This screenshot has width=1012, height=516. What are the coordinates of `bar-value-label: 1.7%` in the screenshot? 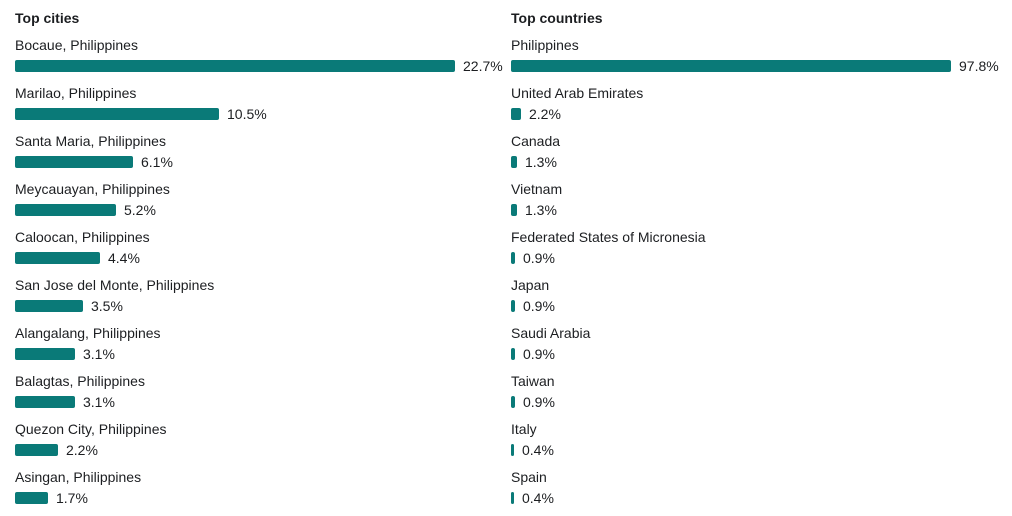 It's located at (72, 498).